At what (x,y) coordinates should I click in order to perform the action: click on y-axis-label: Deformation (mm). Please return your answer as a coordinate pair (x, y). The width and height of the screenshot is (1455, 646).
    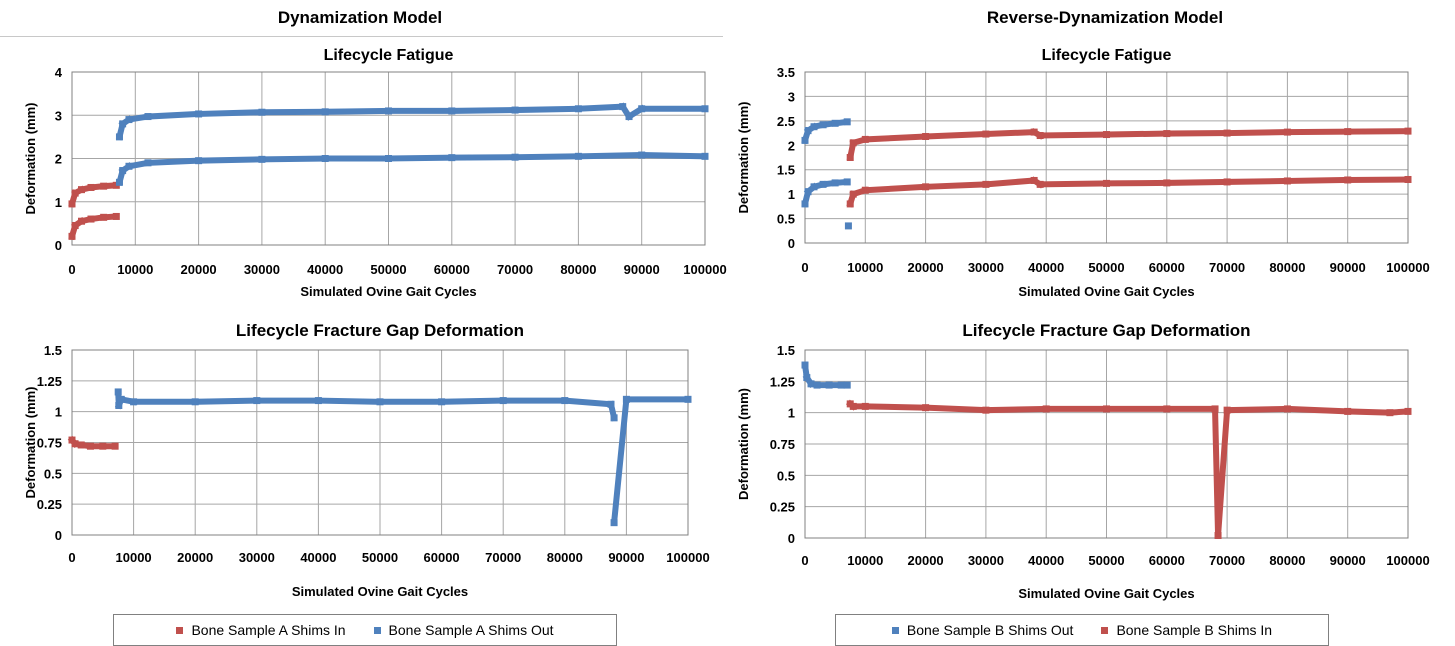
    Looking at the image, I should click on (743, 444).